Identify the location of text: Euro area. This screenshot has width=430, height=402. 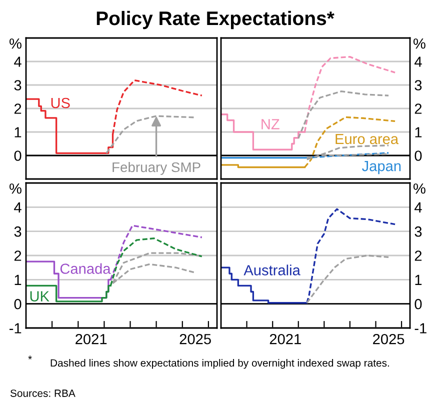
(367, 139).